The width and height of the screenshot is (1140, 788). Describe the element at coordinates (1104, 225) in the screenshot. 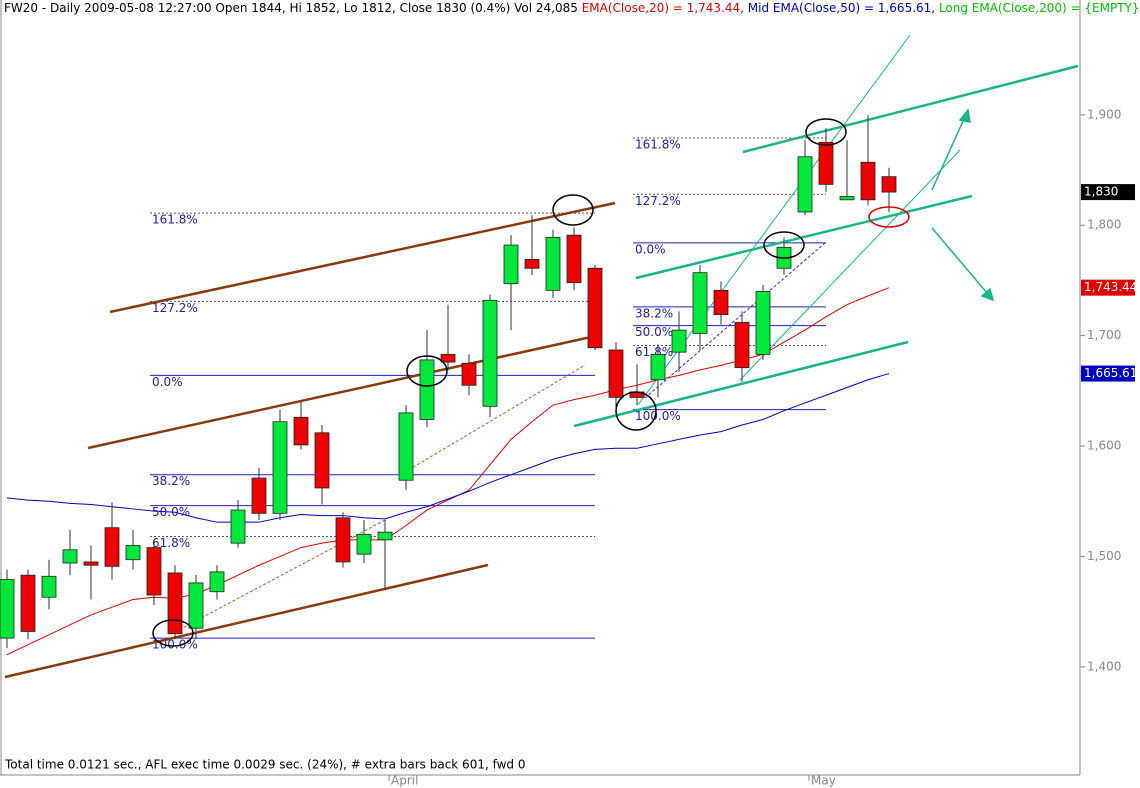

I see `y-tick-label: 1,800` at that location.